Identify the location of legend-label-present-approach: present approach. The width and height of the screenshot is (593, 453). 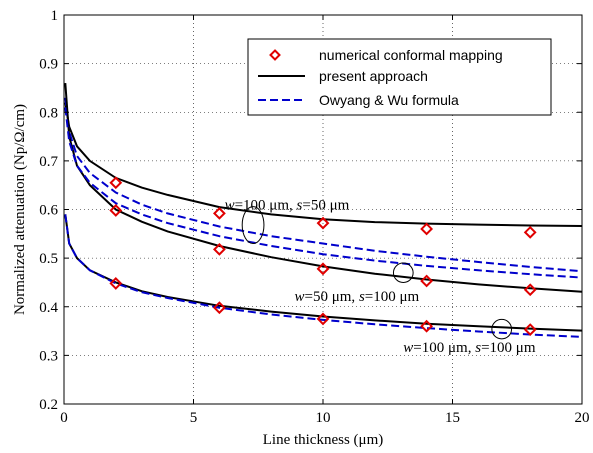
(373, 76).